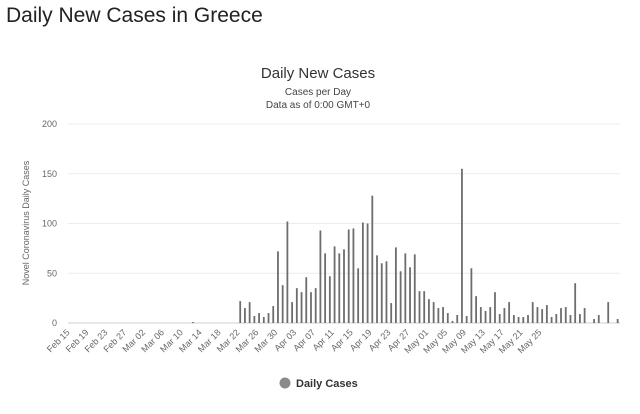 This screenshot has height=414, width=640. What do you see at coordinates (285, 383) in the screenshot?
I see `legend-marker` at bounding box center [285, 383].